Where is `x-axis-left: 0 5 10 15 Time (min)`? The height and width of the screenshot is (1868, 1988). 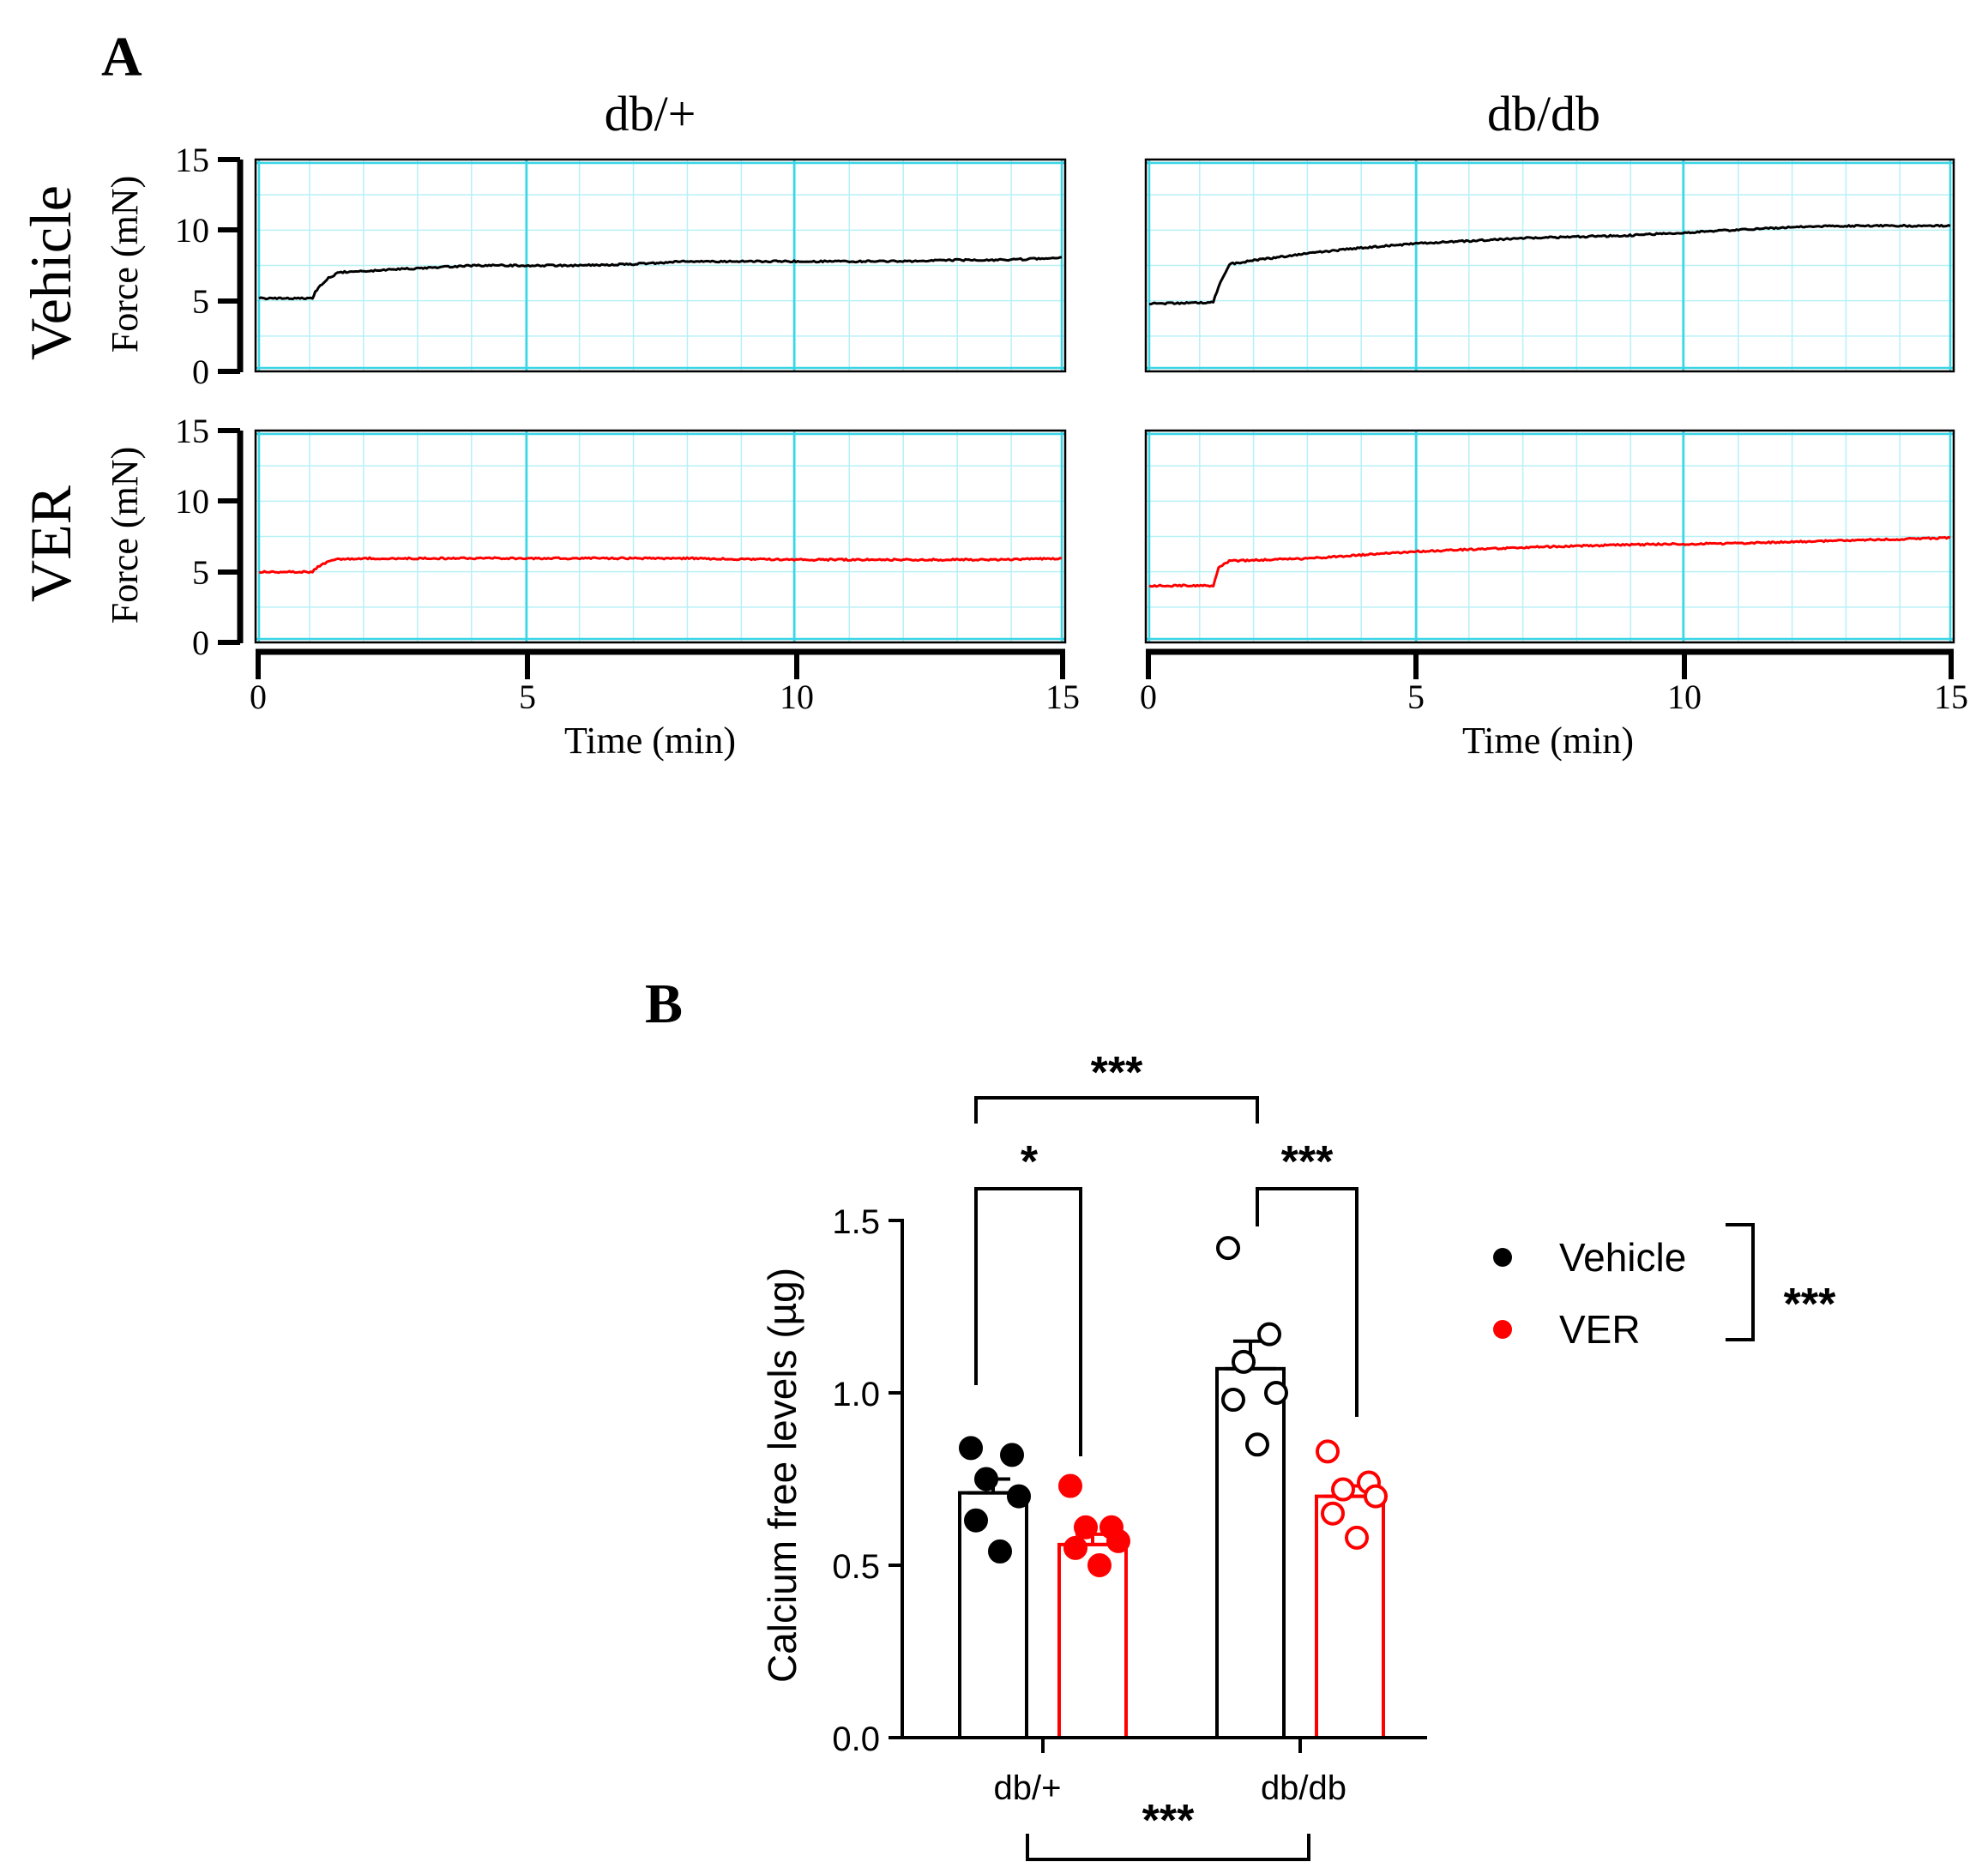
x-axis-left: 0 5 10 15 Time (min) is located at coordinates (665, 705).